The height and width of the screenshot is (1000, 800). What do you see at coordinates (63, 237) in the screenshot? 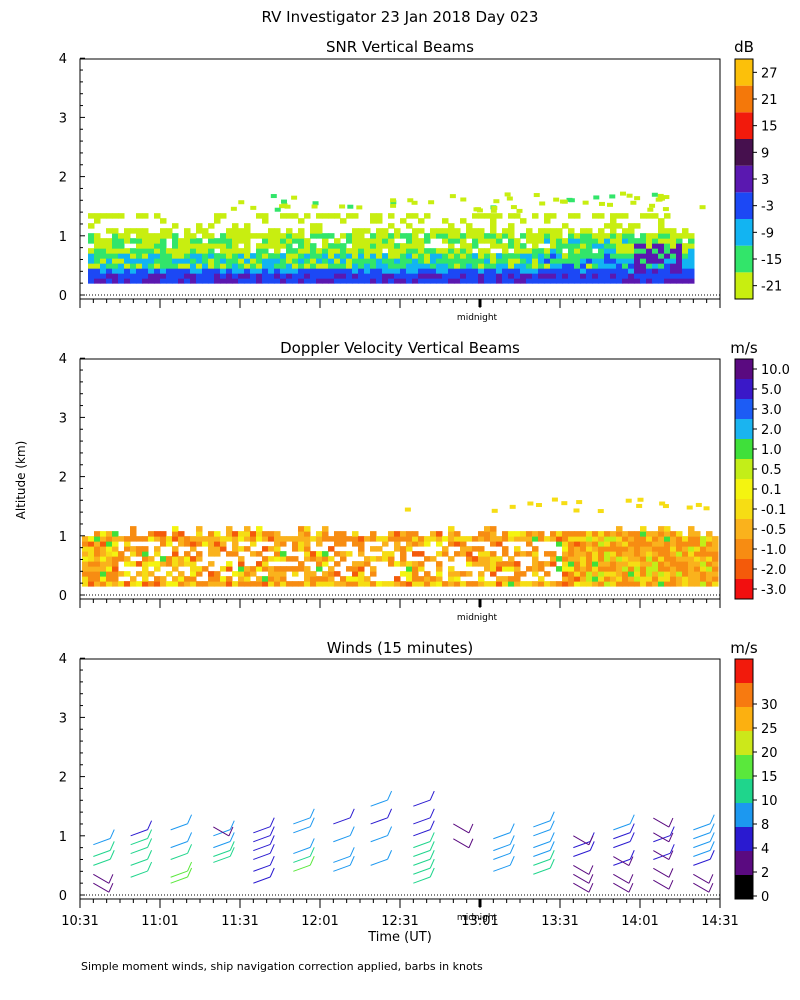
I see `y-tick-label: 1` at bounding box center [63, 237].